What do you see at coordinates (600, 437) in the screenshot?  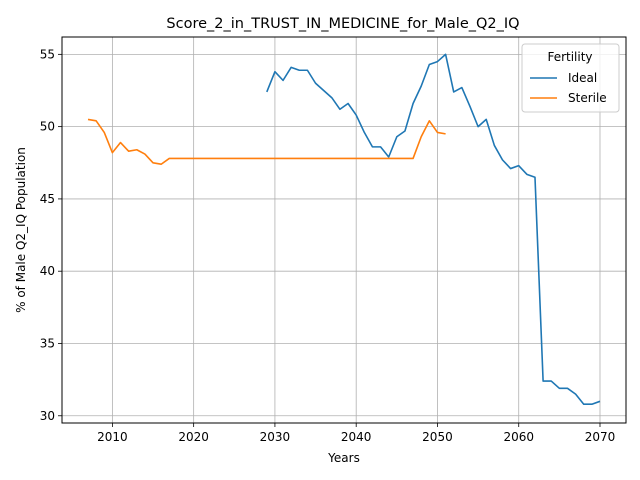 I see `x-tick-label: 2070` at bounding box center [600, 437].